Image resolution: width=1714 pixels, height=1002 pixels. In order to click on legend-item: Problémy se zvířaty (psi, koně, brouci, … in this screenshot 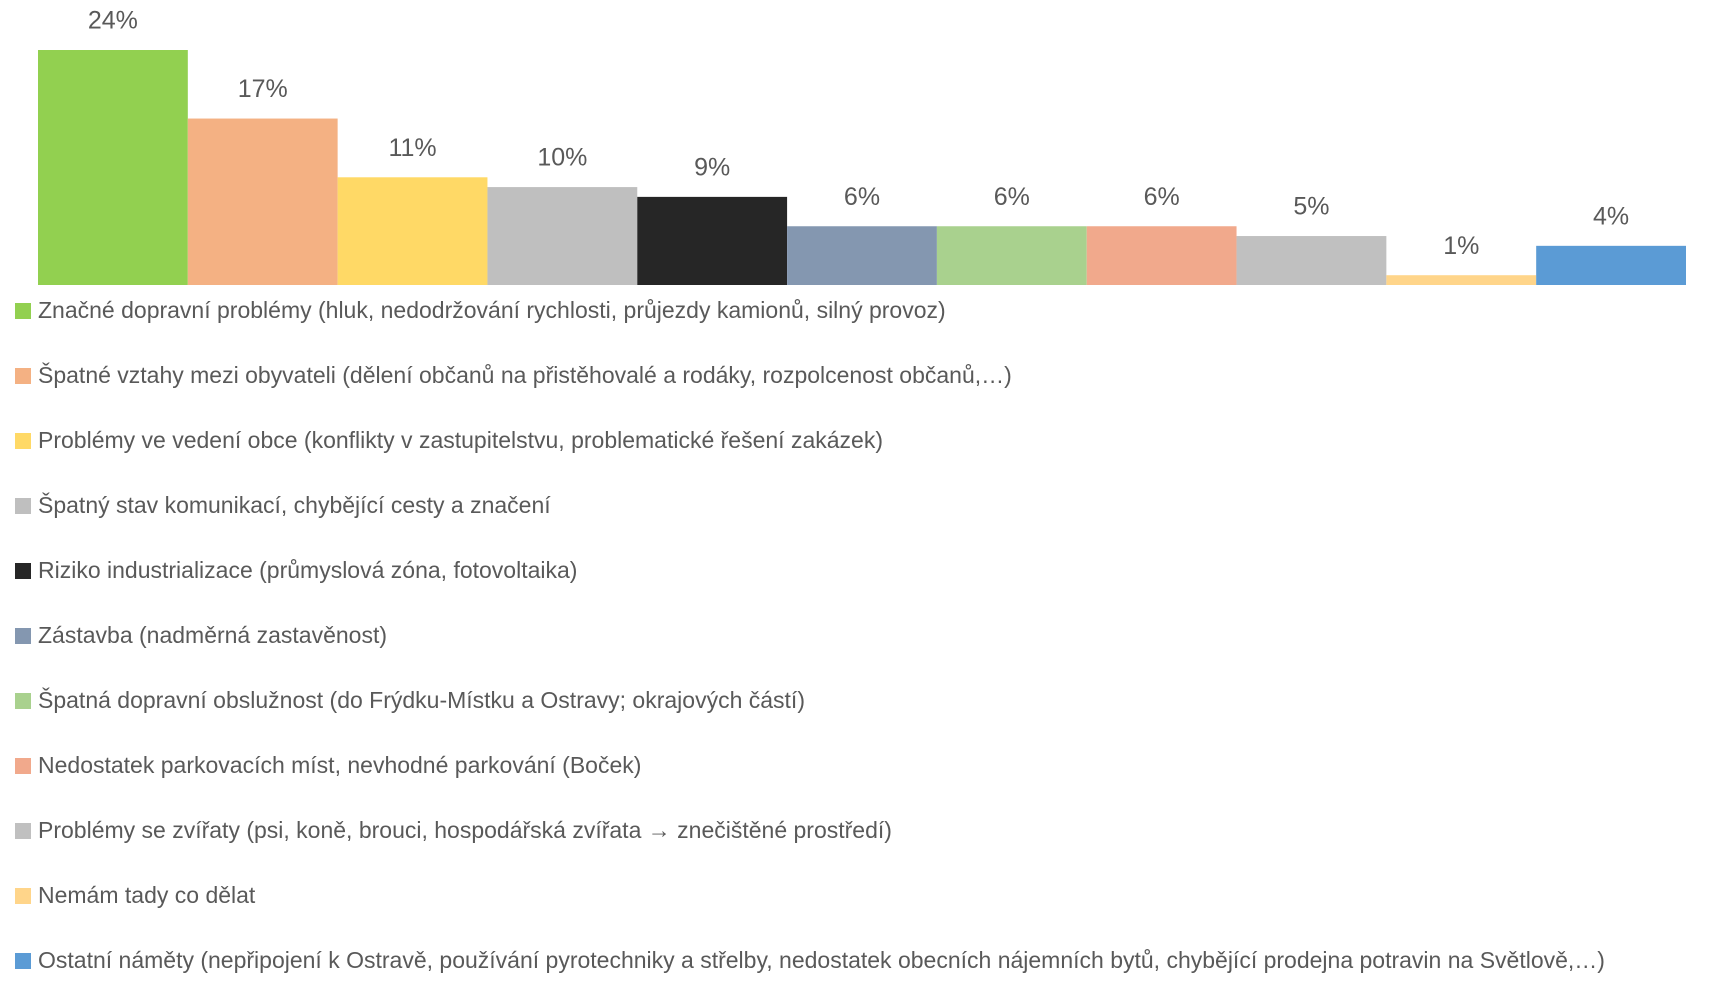, I will do `click(861, 830)`.